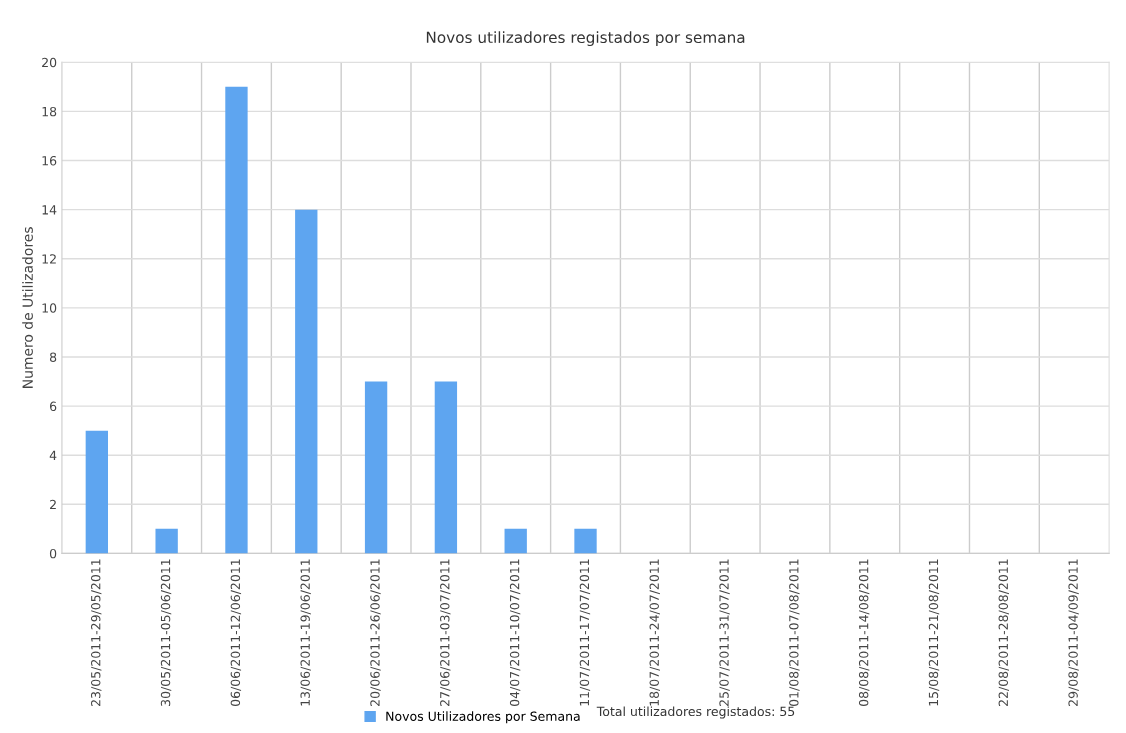  Describe the element at coordinates (236, 633) in the screenshot. I see `x-tick-label: 06/06/2011-12/06/2011` at that location.